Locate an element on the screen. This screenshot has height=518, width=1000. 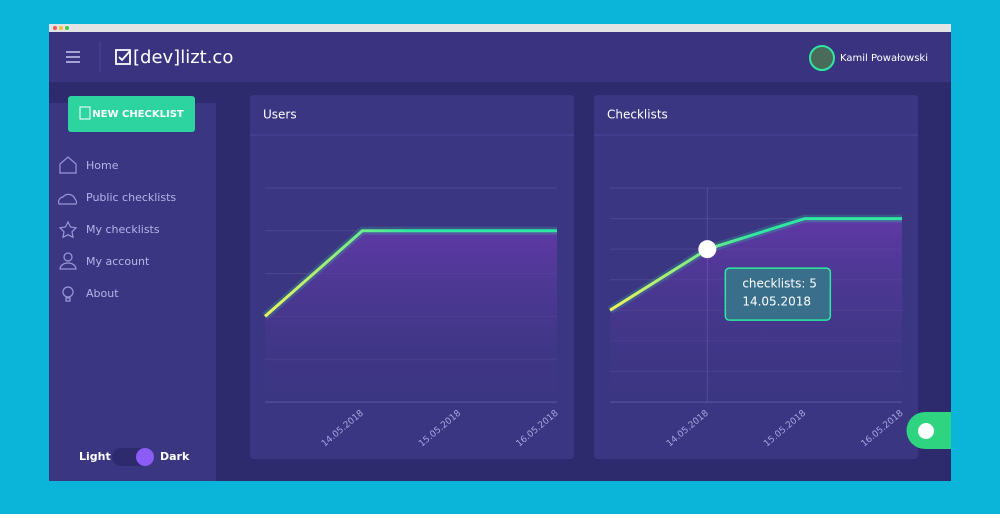
hover-point is located at coordinates (707, 249).